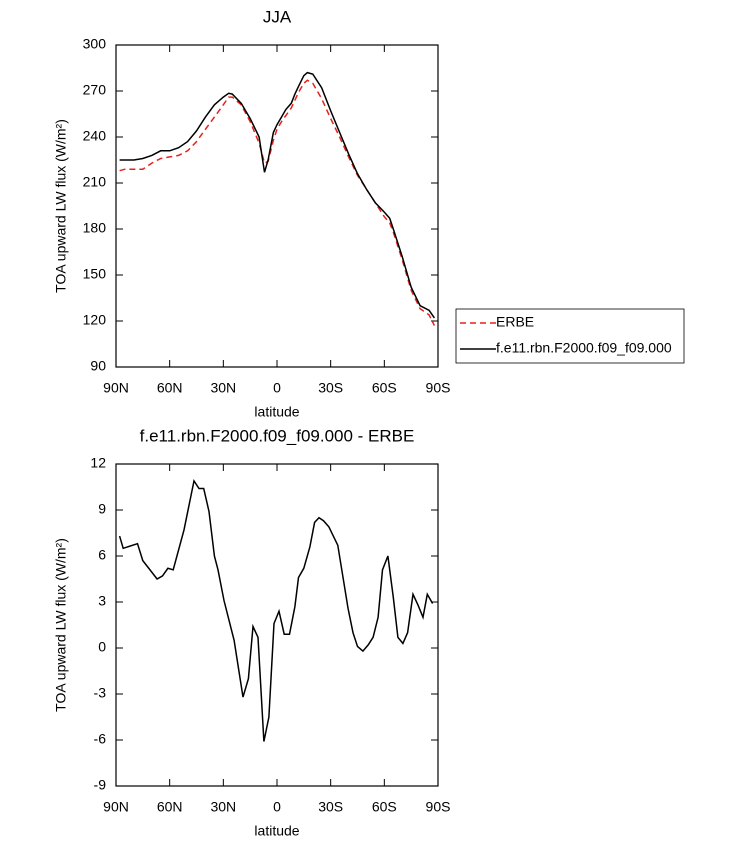 The height and width of the screenshot is (848, 733). I want to click on y-tick-label: 210, so click(95, 182).